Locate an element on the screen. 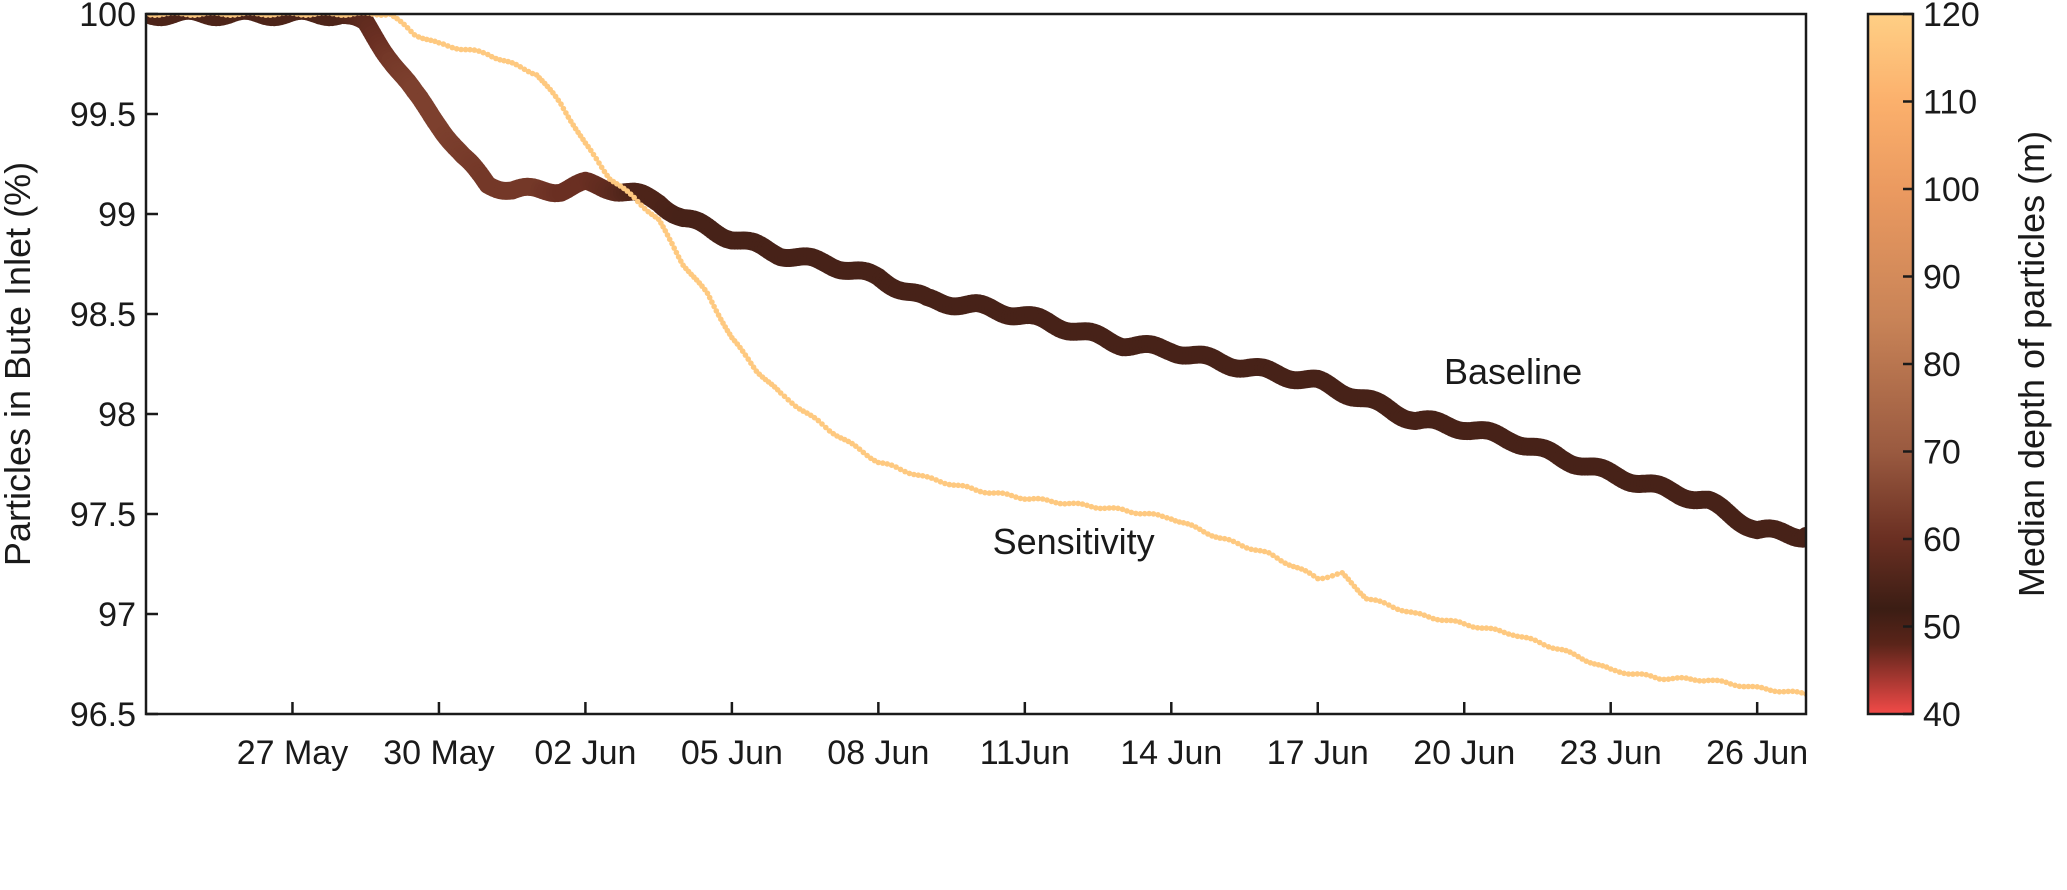 This screenshot has width=2067, height=890. x-tick-label: 05 Jun is located at coordinates (732, 753).